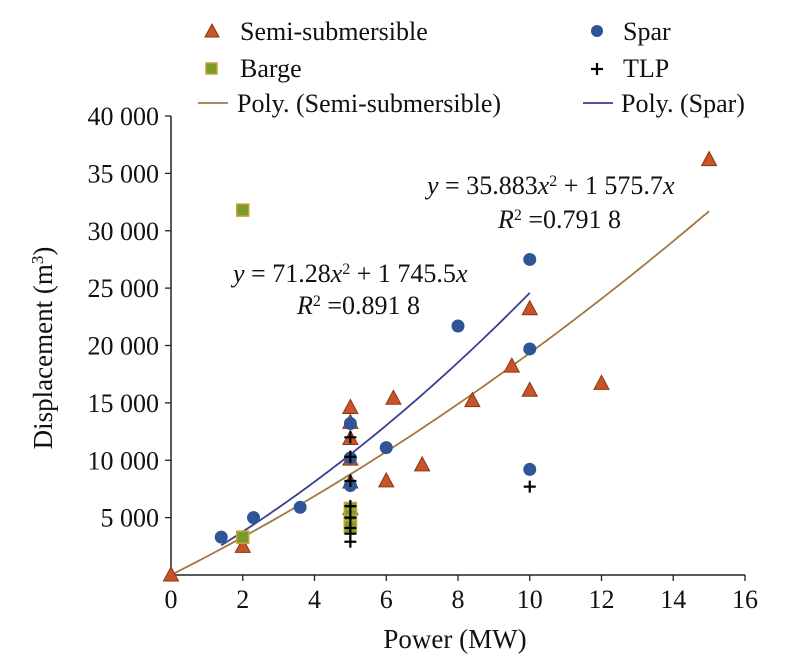 The width and height of the screenshot is (809, 670). I want to click on legend-marker-tlp, so click(597, 69).